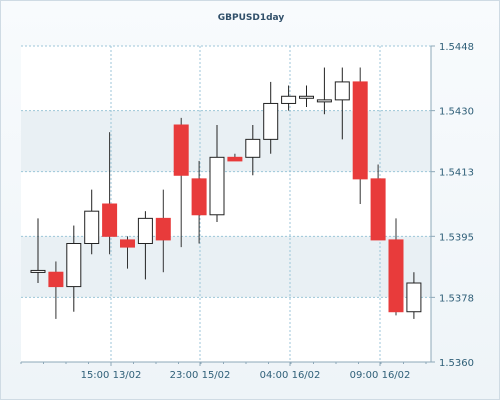 This screenshot has width=500, height=401. Describe the element at coordinates (456, 298) in the screenshot. I see `y-tick-label: 1.5378` at that location.